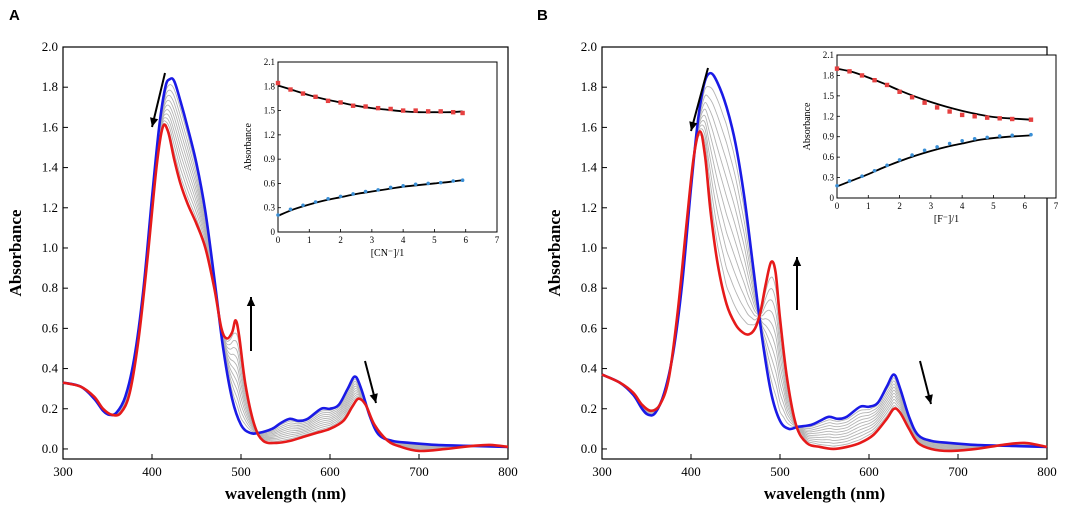 This screenshot has width=1084, height=521. Describe the element at coordinates (542, 15) in the screenshot. I see `panel-label: B` at that location.